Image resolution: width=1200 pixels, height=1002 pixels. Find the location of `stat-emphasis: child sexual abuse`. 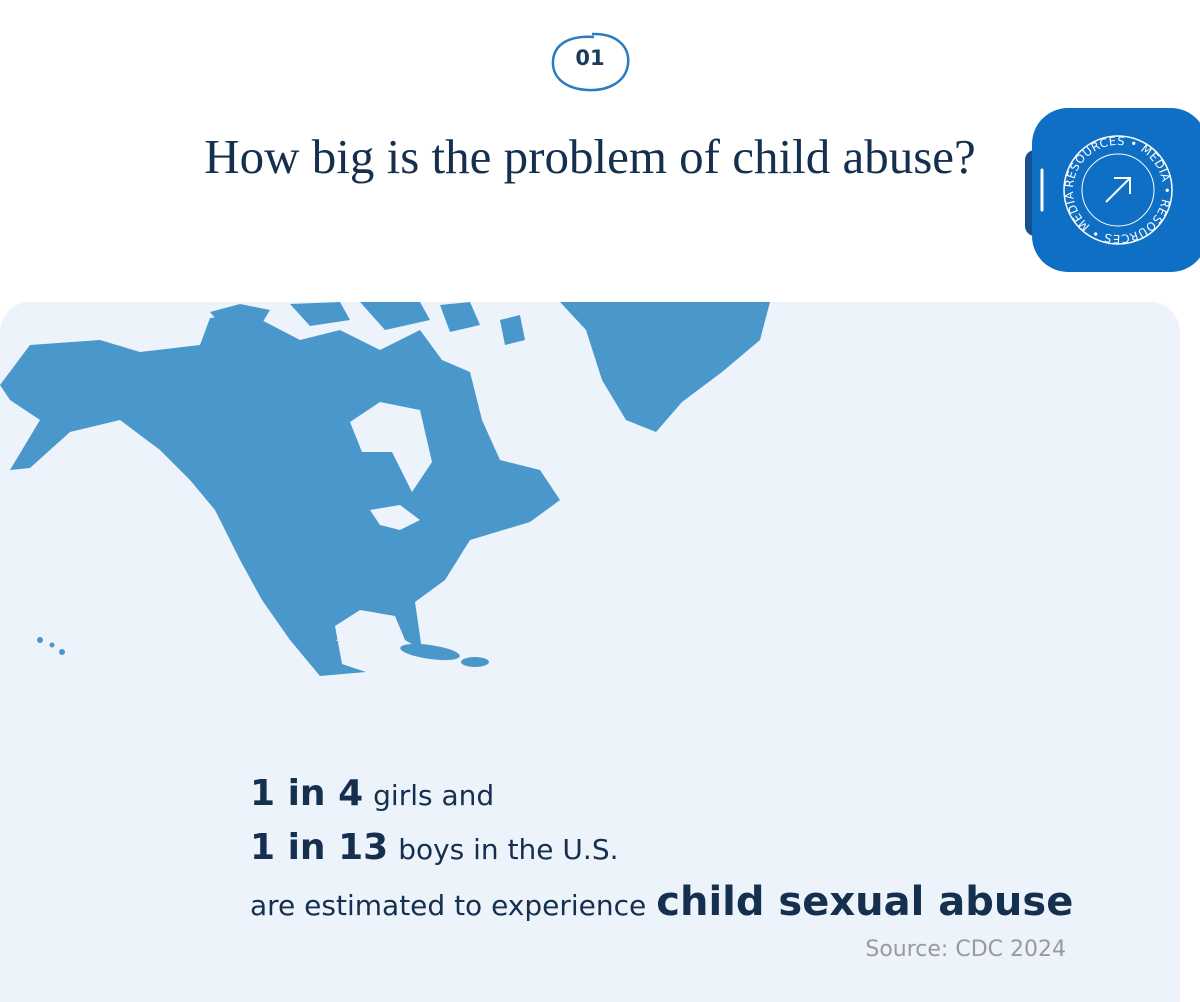

stat-emphasis: child sexual abuse is located at coordinates (865, 902).